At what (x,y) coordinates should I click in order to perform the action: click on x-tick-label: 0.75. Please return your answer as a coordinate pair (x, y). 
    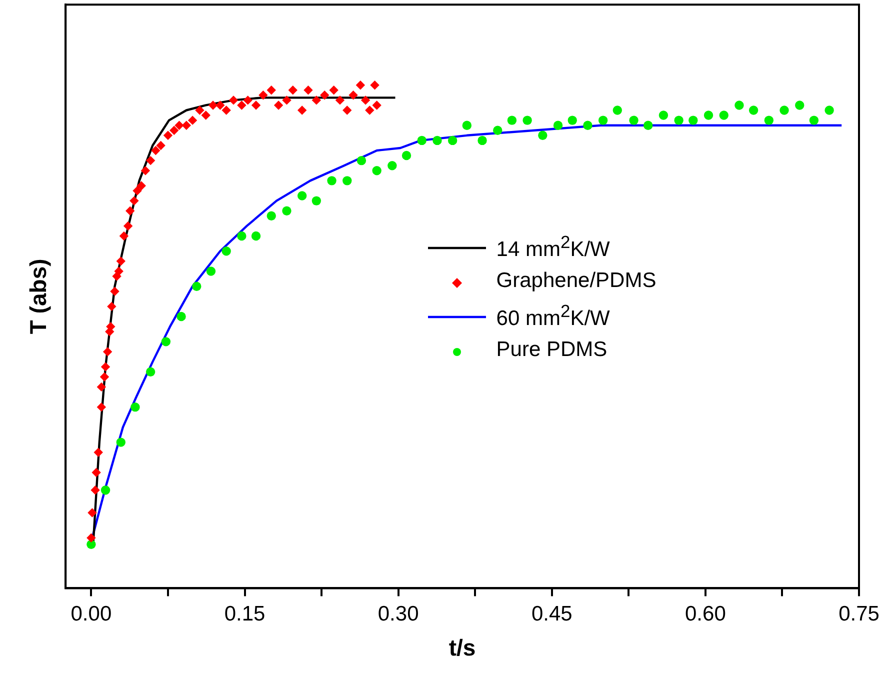
    Looking at the image, I should click on (859, 614).